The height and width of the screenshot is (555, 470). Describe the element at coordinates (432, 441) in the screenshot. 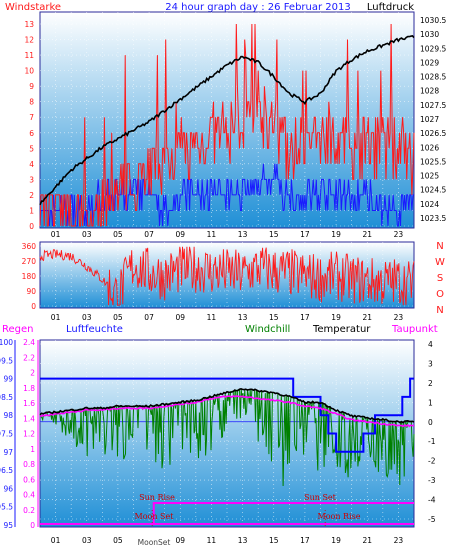

I see `temperature-tick-label: -1` at that location.